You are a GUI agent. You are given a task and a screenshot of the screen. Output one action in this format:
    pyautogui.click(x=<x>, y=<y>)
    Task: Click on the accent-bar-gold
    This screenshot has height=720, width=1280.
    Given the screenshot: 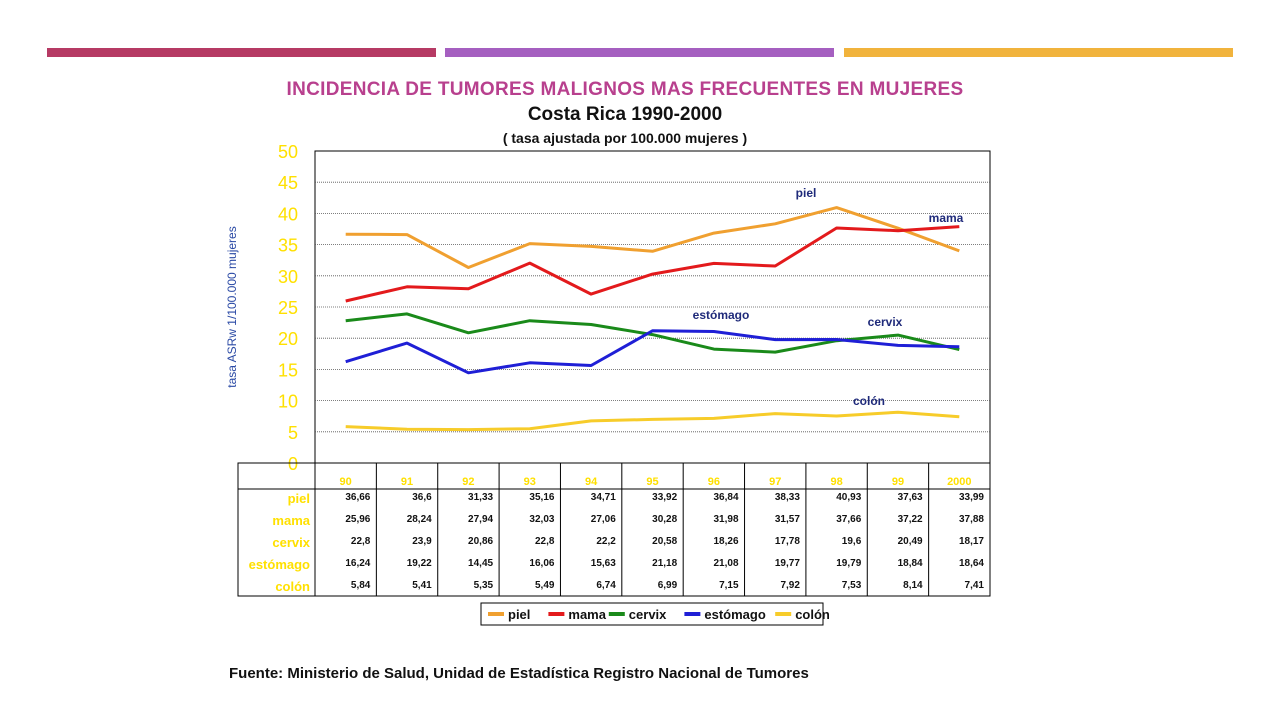 What is the action you would take?
    pyautogui.click(x=1038, y=52)
    